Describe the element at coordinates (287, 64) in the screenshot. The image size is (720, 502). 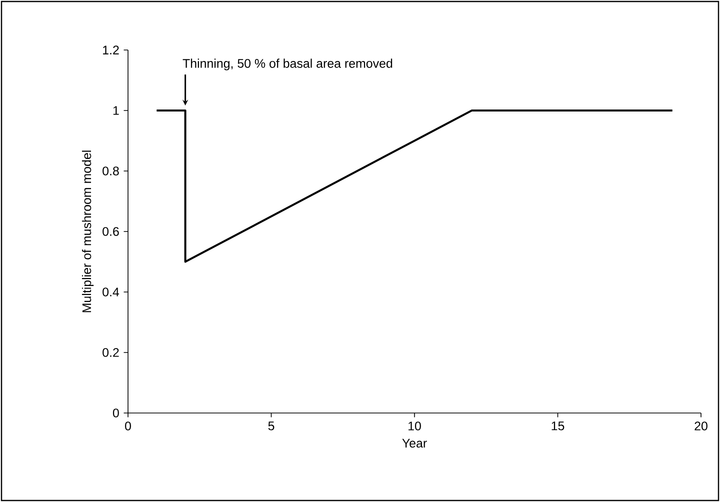
I see `annotation: Thinning, 50 % of basal area removed` at that location.